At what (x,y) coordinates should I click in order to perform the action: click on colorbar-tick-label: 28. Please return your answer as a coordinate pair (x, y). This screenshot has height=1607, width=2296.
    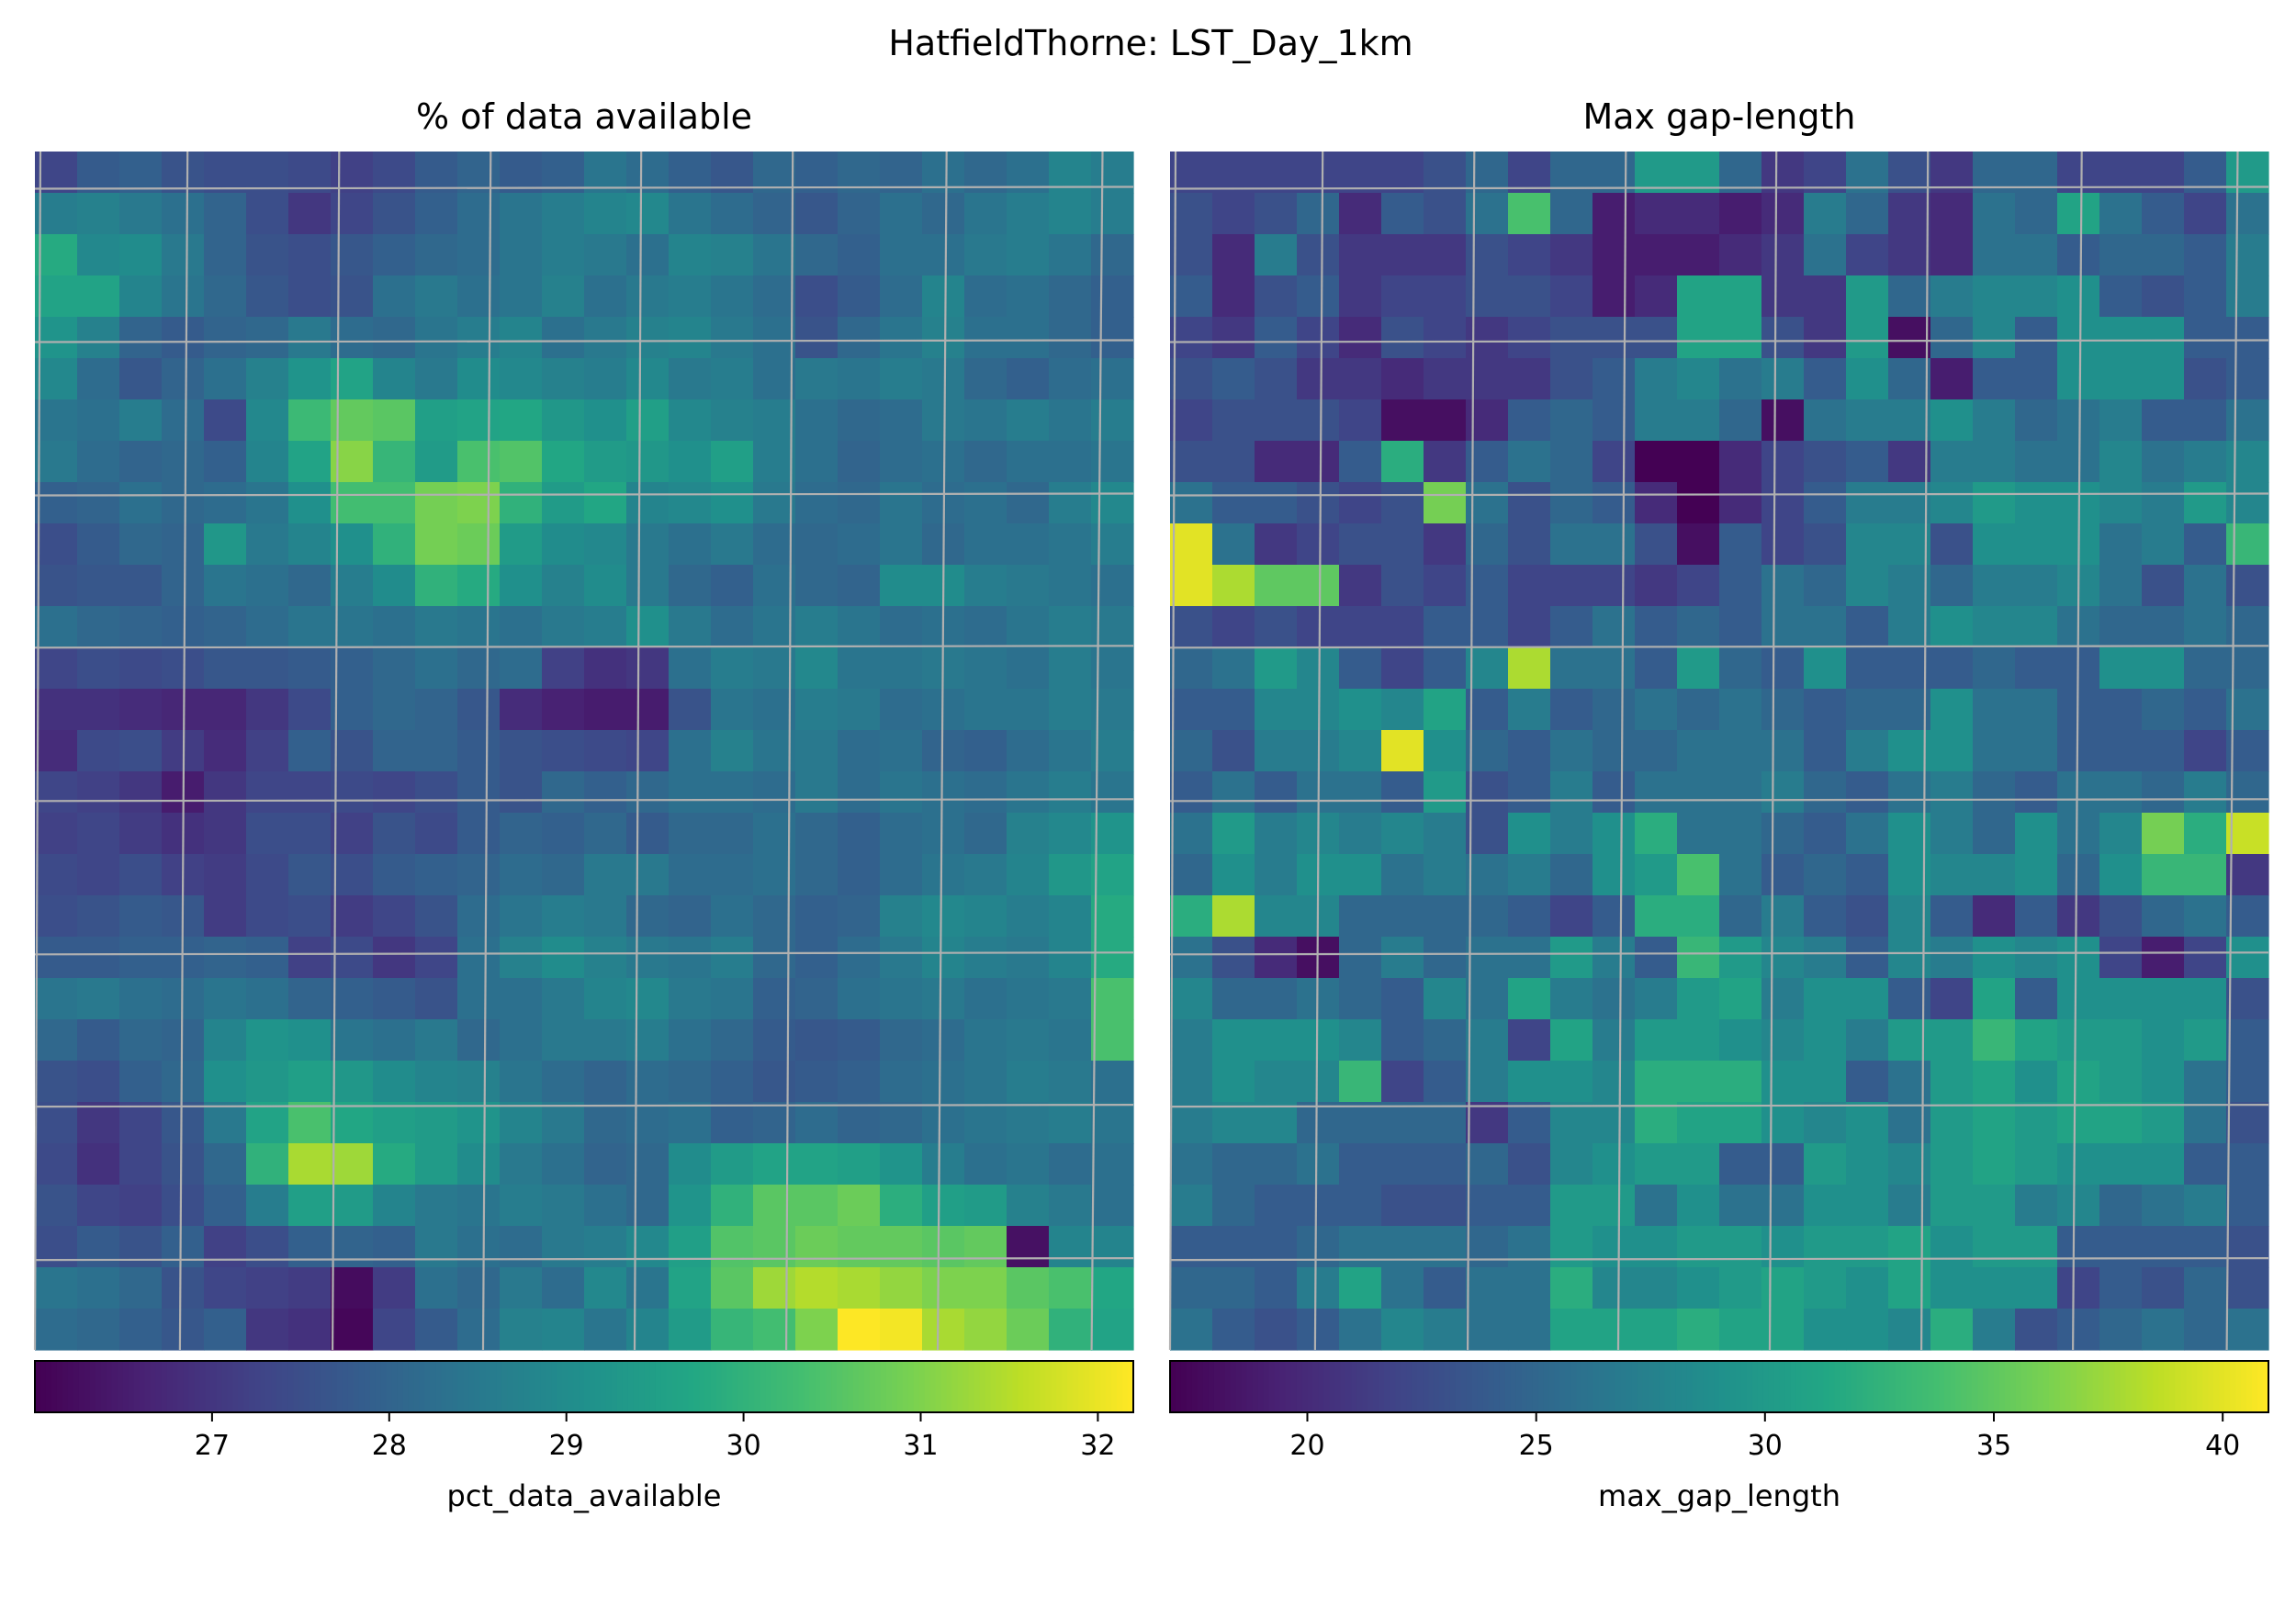
    Looking at the image, I should click on (389, 1446).